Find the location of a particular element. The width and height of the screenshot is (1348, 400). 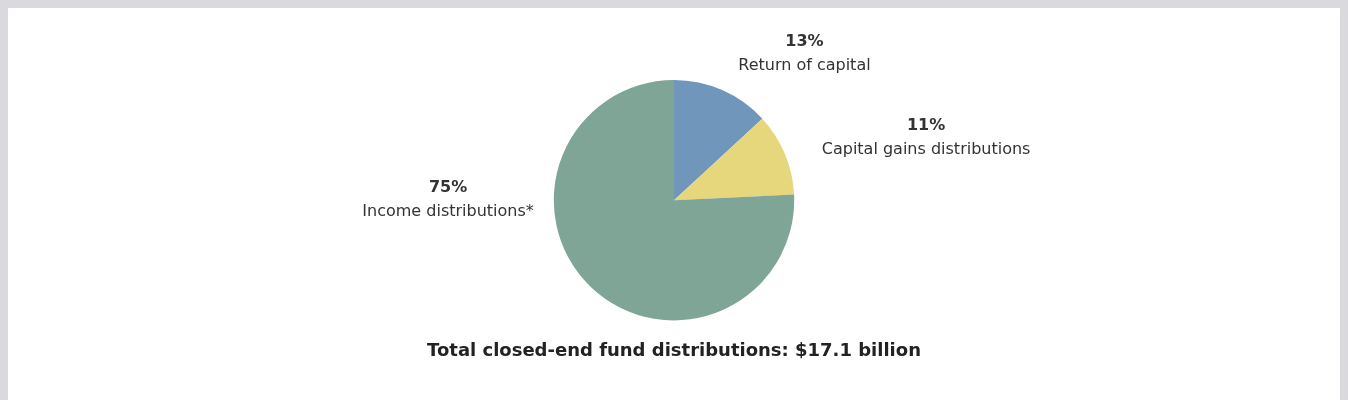

slice-label: Income distributions* is located at coordinates (448, 211).